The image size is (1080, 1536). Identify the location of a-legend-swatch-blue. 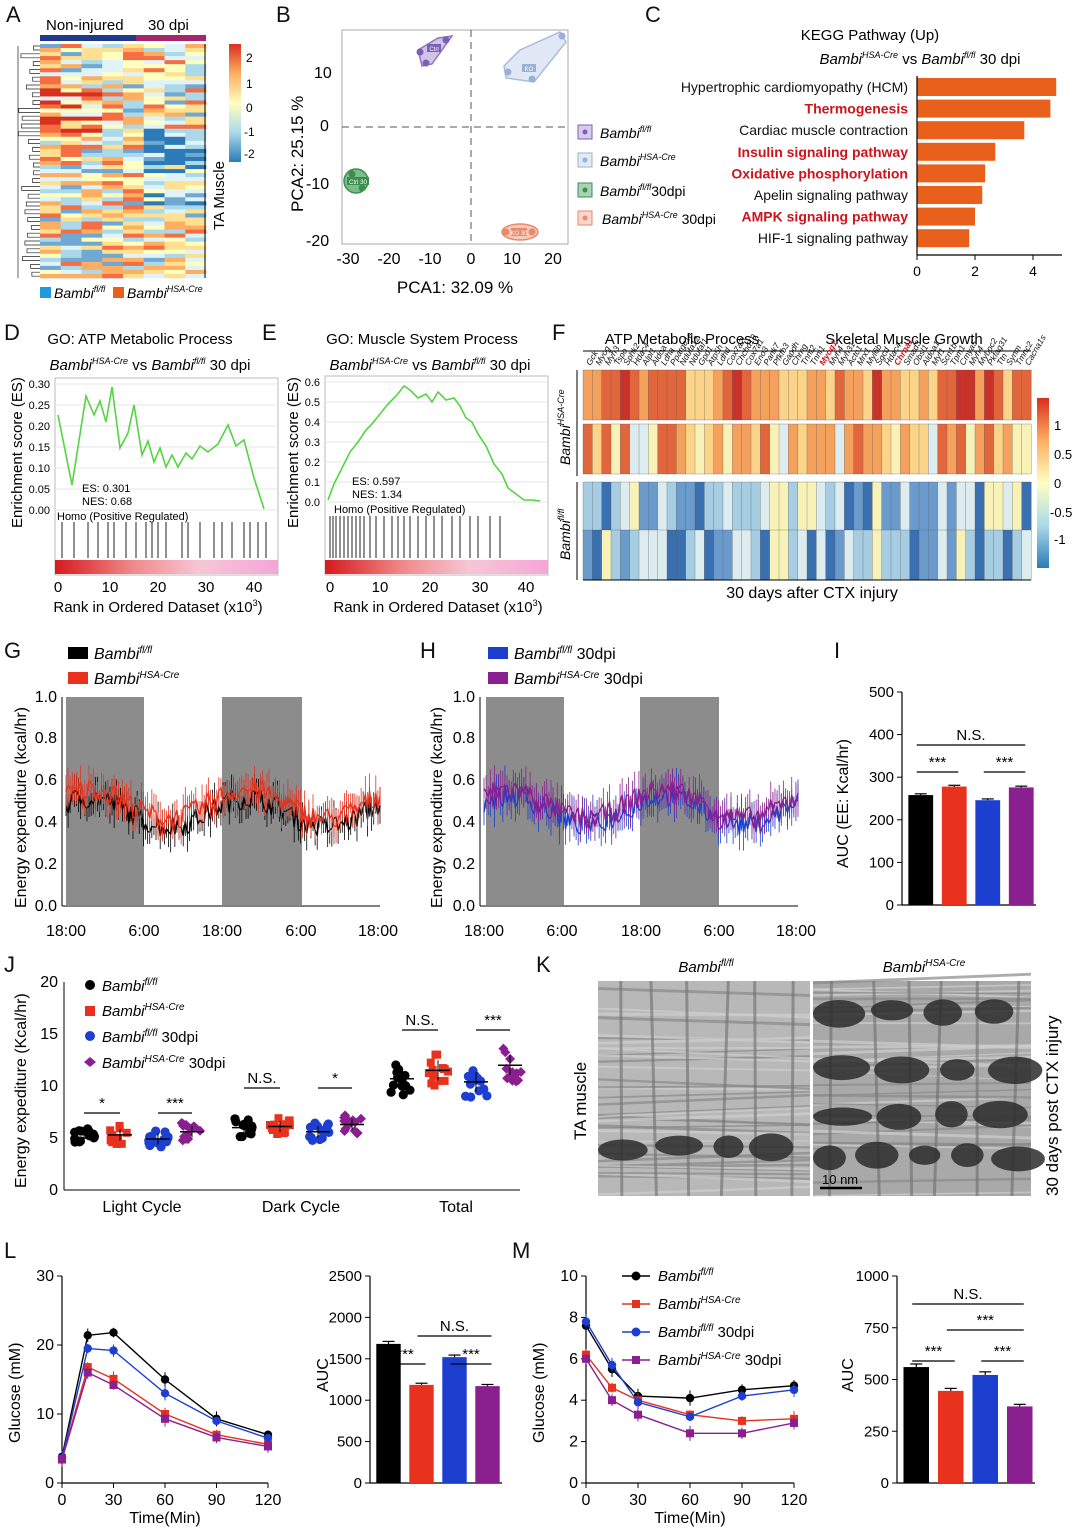
(45, 292).